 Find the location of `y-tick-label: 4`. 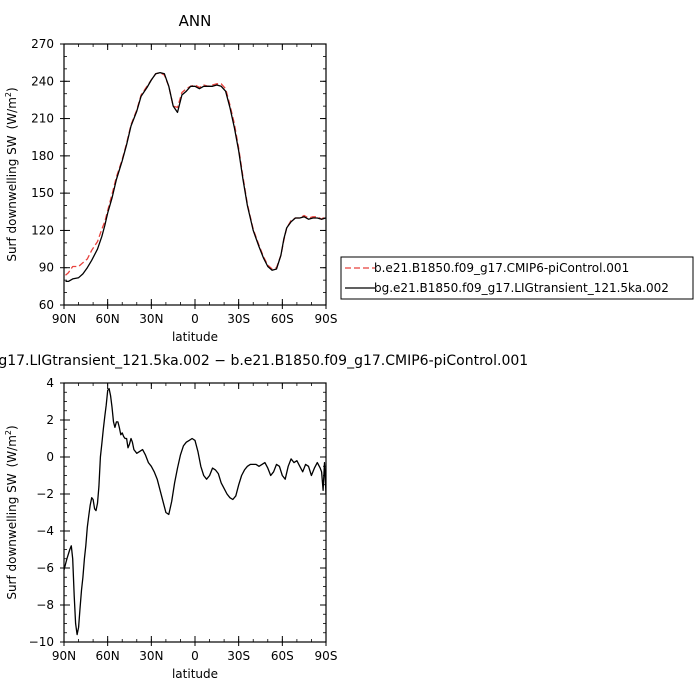

y-tick-label: 4 is located at coordinates (50, 383).